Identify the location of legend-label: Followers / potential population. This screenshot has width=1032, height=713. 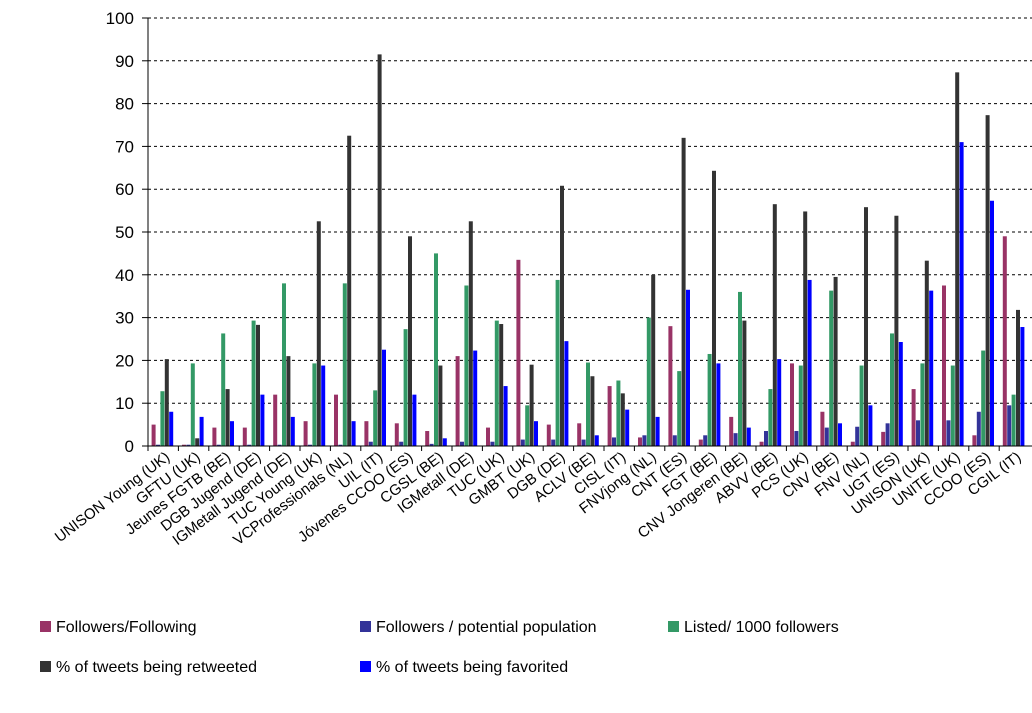
(486, 627).